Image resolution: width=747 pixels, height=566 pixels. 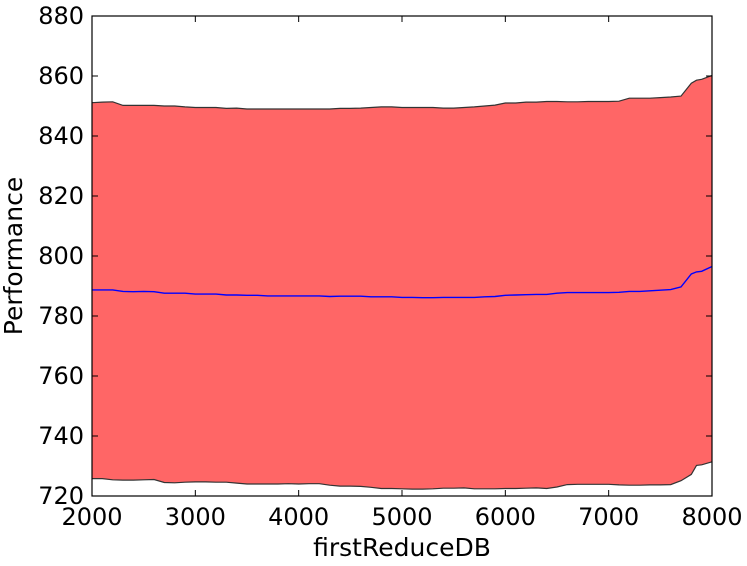 What do you see at coordinates (608, 517) in the screenshot?
I see `x-tick-label: 7000` at bounding box center [608, 517].